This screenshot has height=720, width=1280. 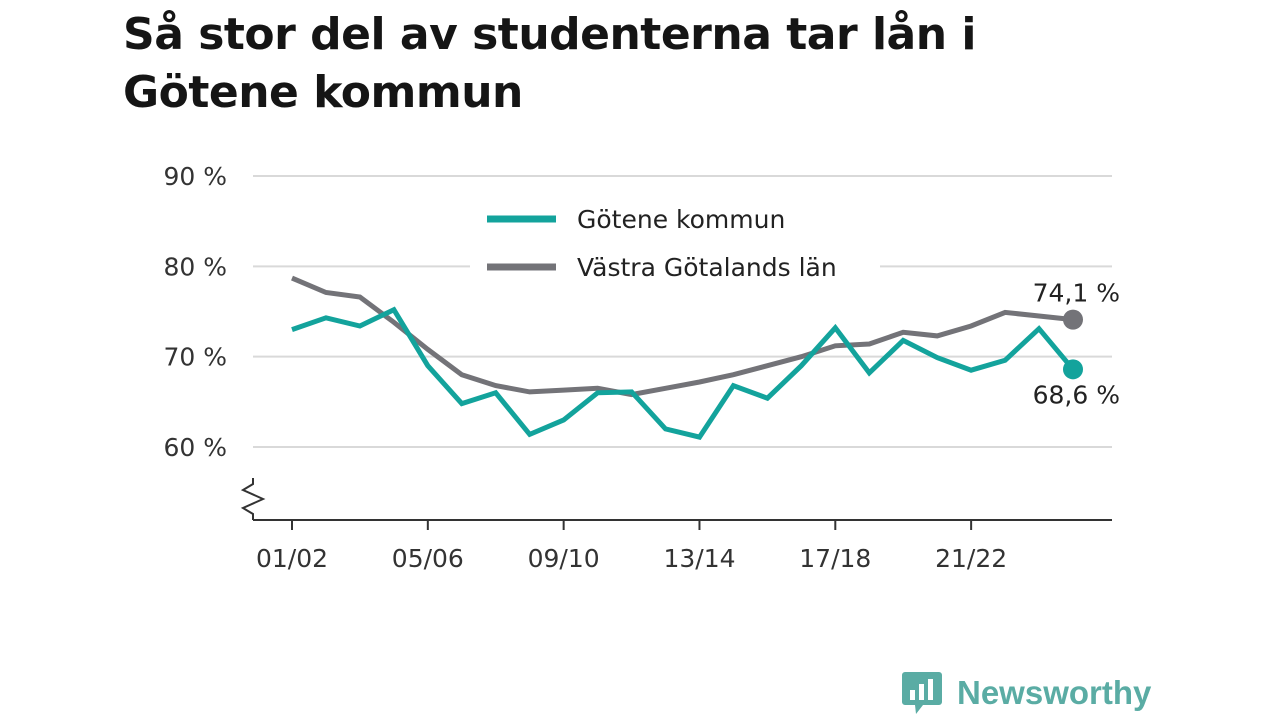 I want to click on x-tick-label: 17/18, so click(x=835, y=558).